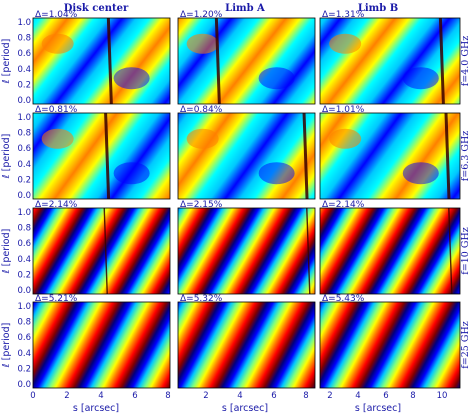 This screenshot has height=414, width=474. What do you see at coordinates (357, 396) in the screenshot?
I see `x-tick-p3-1: 4` at bounding box center [357, 396].